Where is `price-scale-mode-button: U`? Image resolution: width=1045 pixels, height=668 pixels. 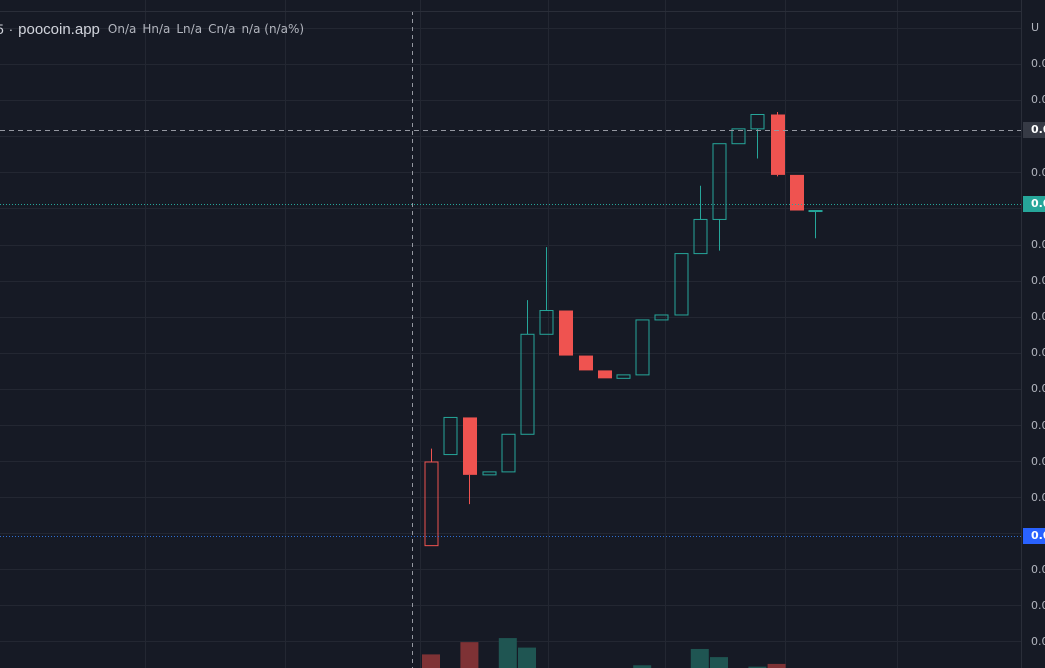 price-scale-mode-button: U is located at coordinates (1035, 27).